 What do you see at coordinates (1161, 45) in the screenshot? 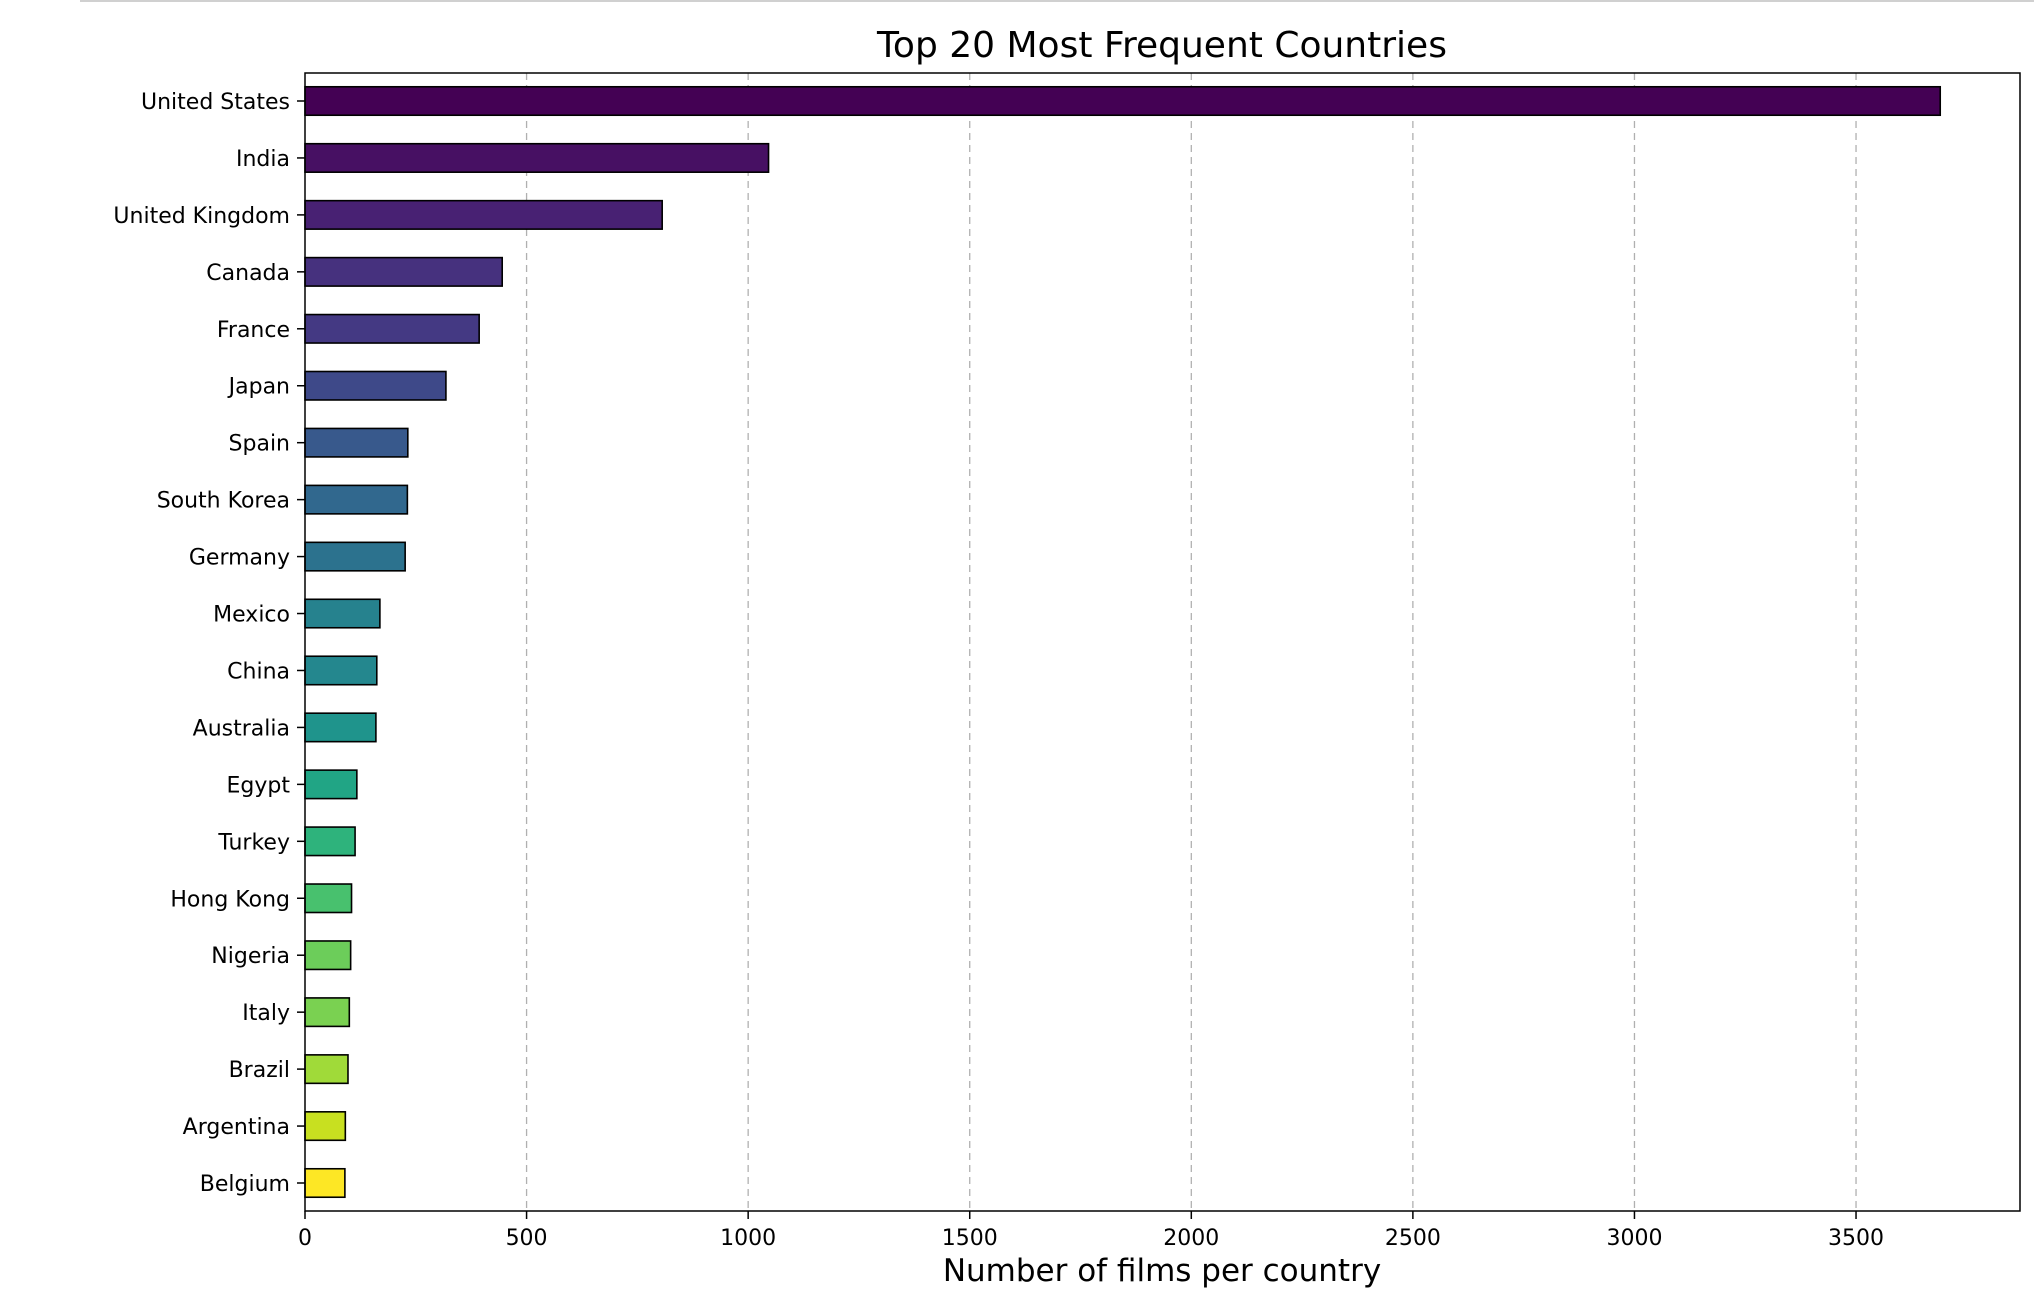
I see `chart-title: Top 20 Most Frequent Countries` at bounding box center [1161, 45].